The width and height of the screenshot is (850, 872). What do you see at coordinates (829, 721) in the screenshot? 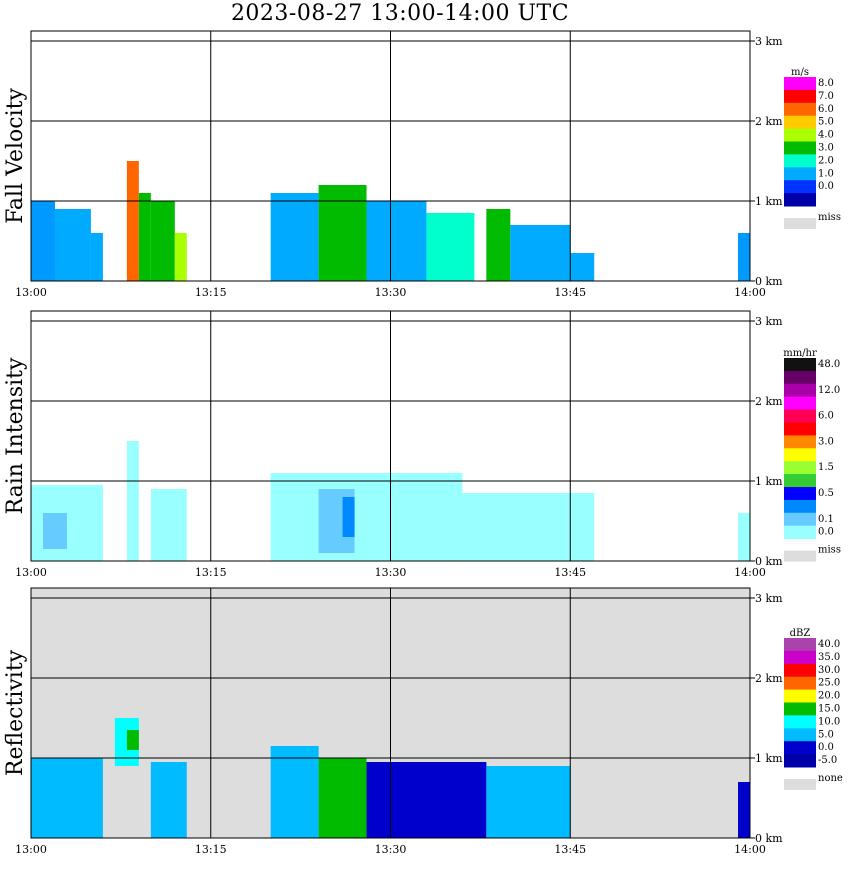
I see `colorbar-level: 10.0` at bounding box center [829, 721].